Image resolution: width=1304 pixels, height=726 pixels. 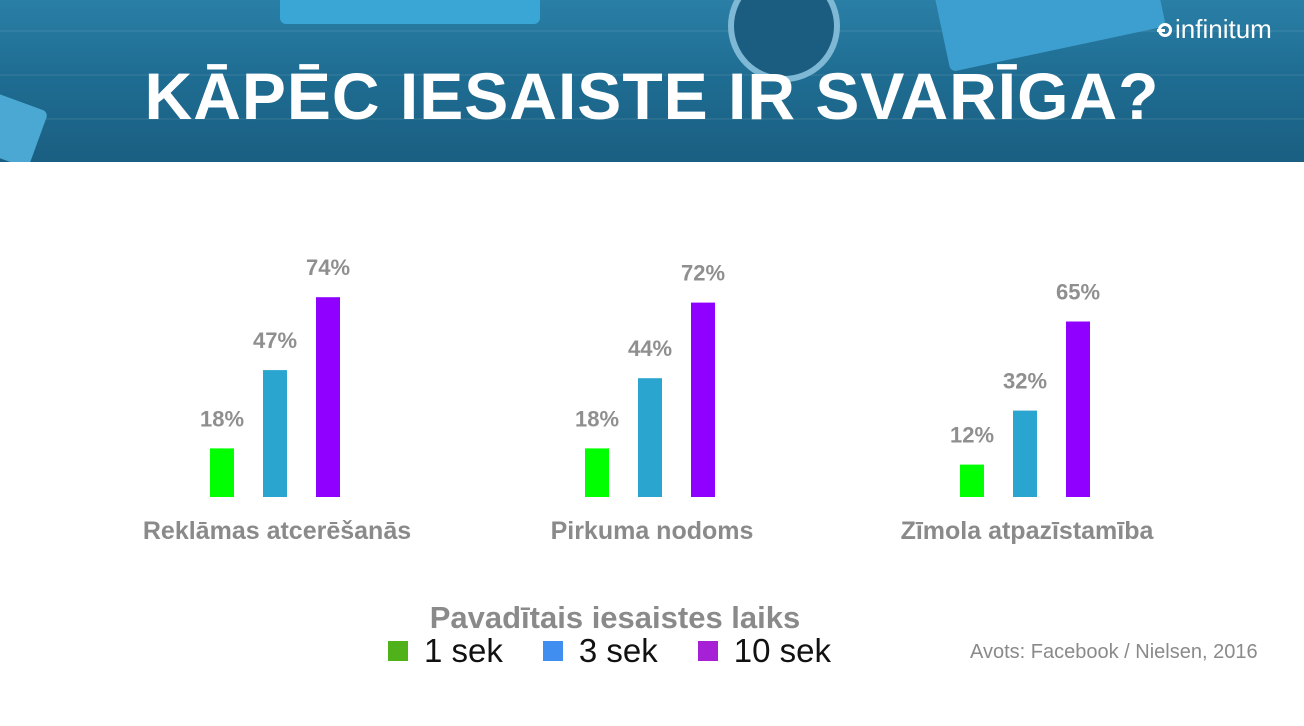 What do you see at coordinates (1223, 29) in the screenshot?
I see `logo-text: infinitum` at bounding box center [1223, 29].